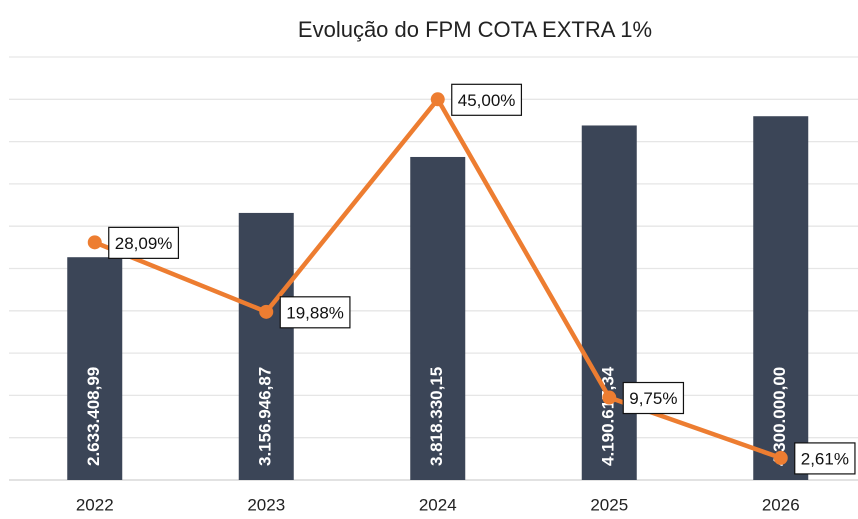 The width and height of the screenshot is (858, 519). What do you see at coordinates (475, 29) in the screenshot?
I see `chart-title: Evolução do FPM COTA EXTRA 1%` at bounding box center [475, 29].